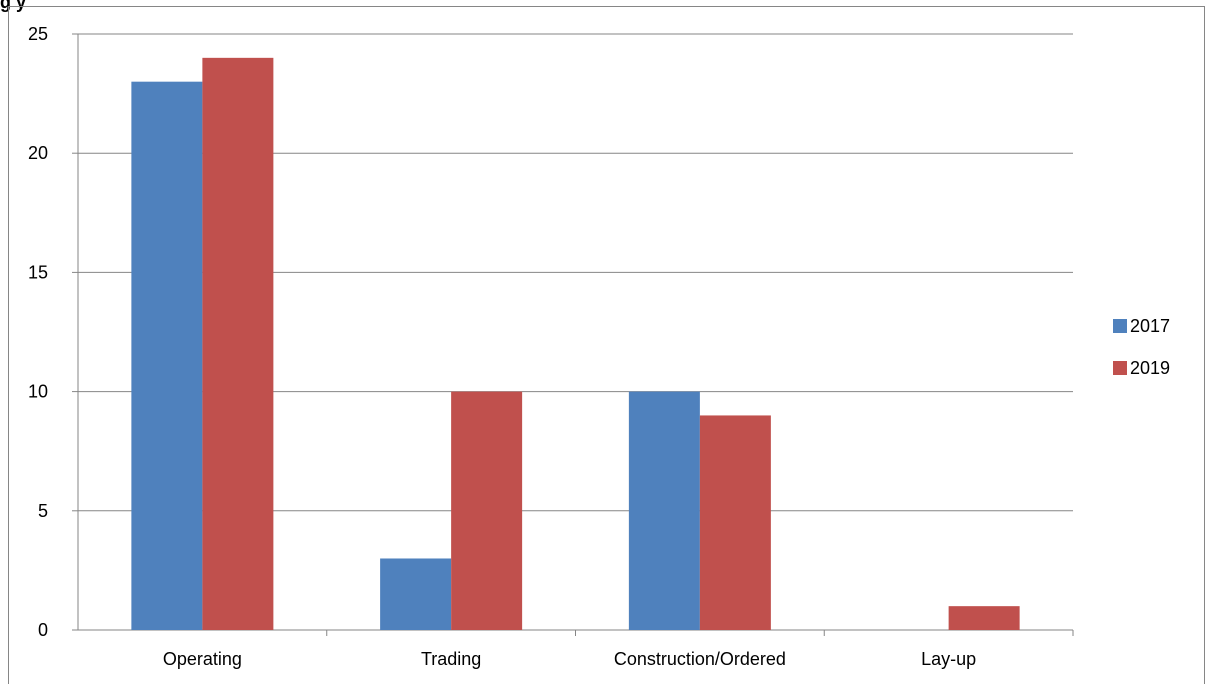 This screenshot has height=684, width=1206. What do you see at coordinates (38, 34) in the screenshot?
I see `y-tick-label: 25` at bounding box center [38, 34].